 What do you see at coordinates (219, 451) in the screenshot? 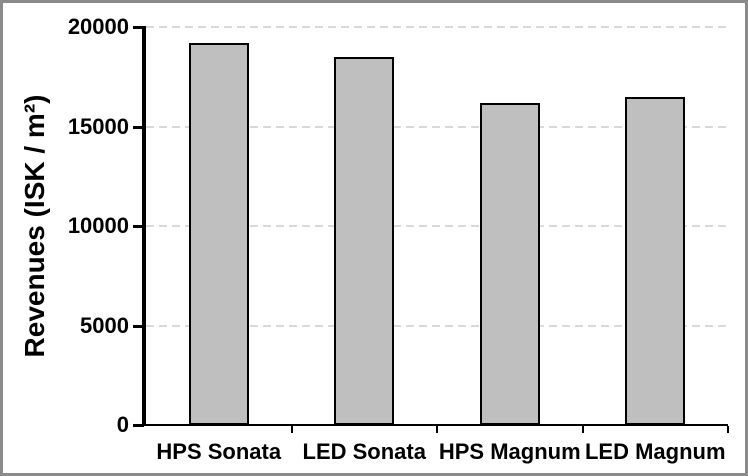
I see `x-tick-label: HPS Sonata` at bounding box center [219, 451].